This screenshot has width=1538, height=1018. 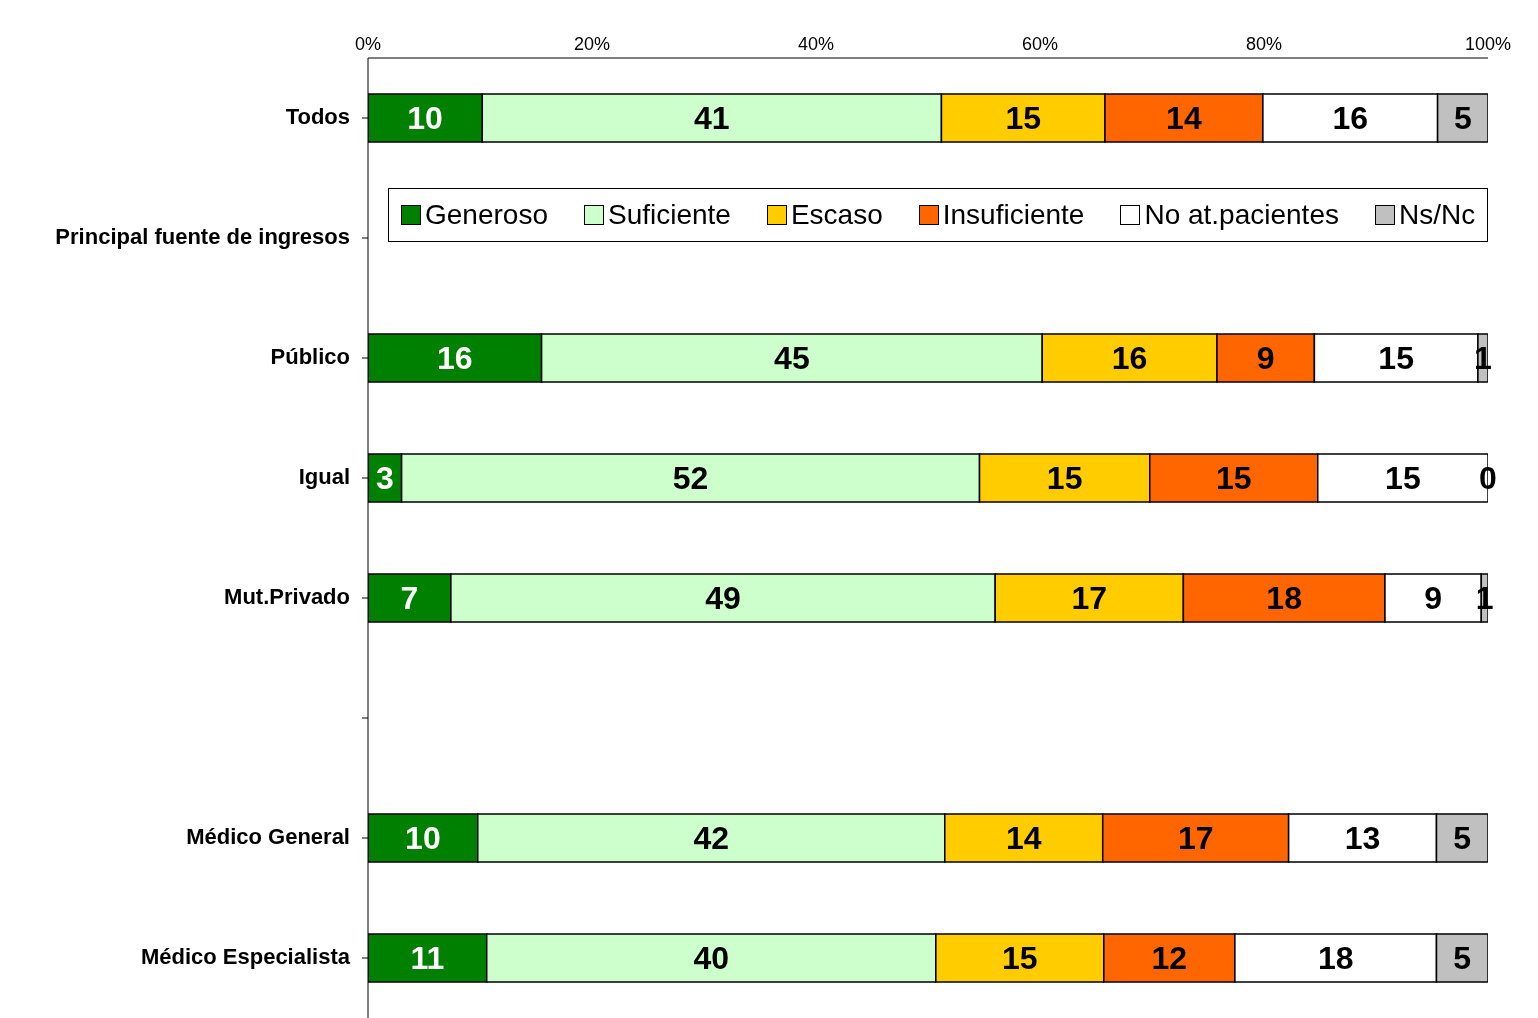 I want to click on legend-label: Generoso, so click(x=486, y=215).